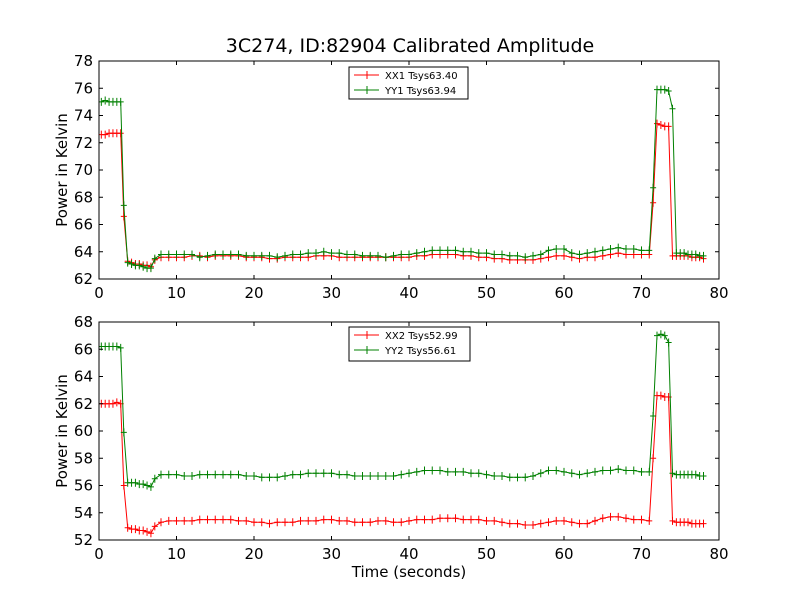 This screenshot has width=800, height=600. I want to click on y-tick-label: 54, so click(83, 513).